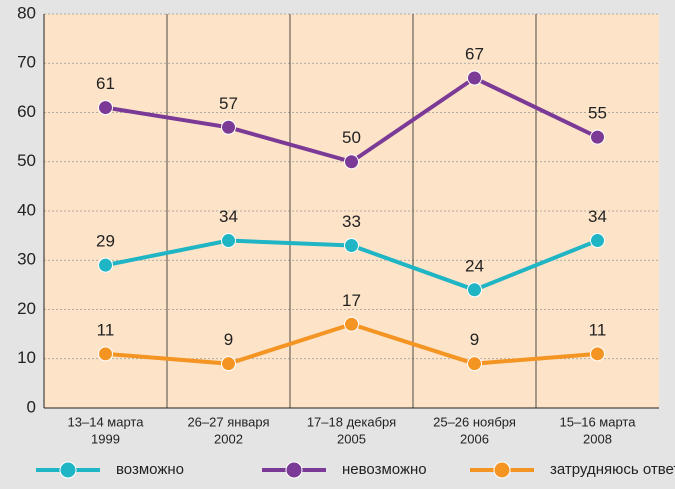 The image size is (675, 489). I want to click on data-label: 57, so click(228, 103).